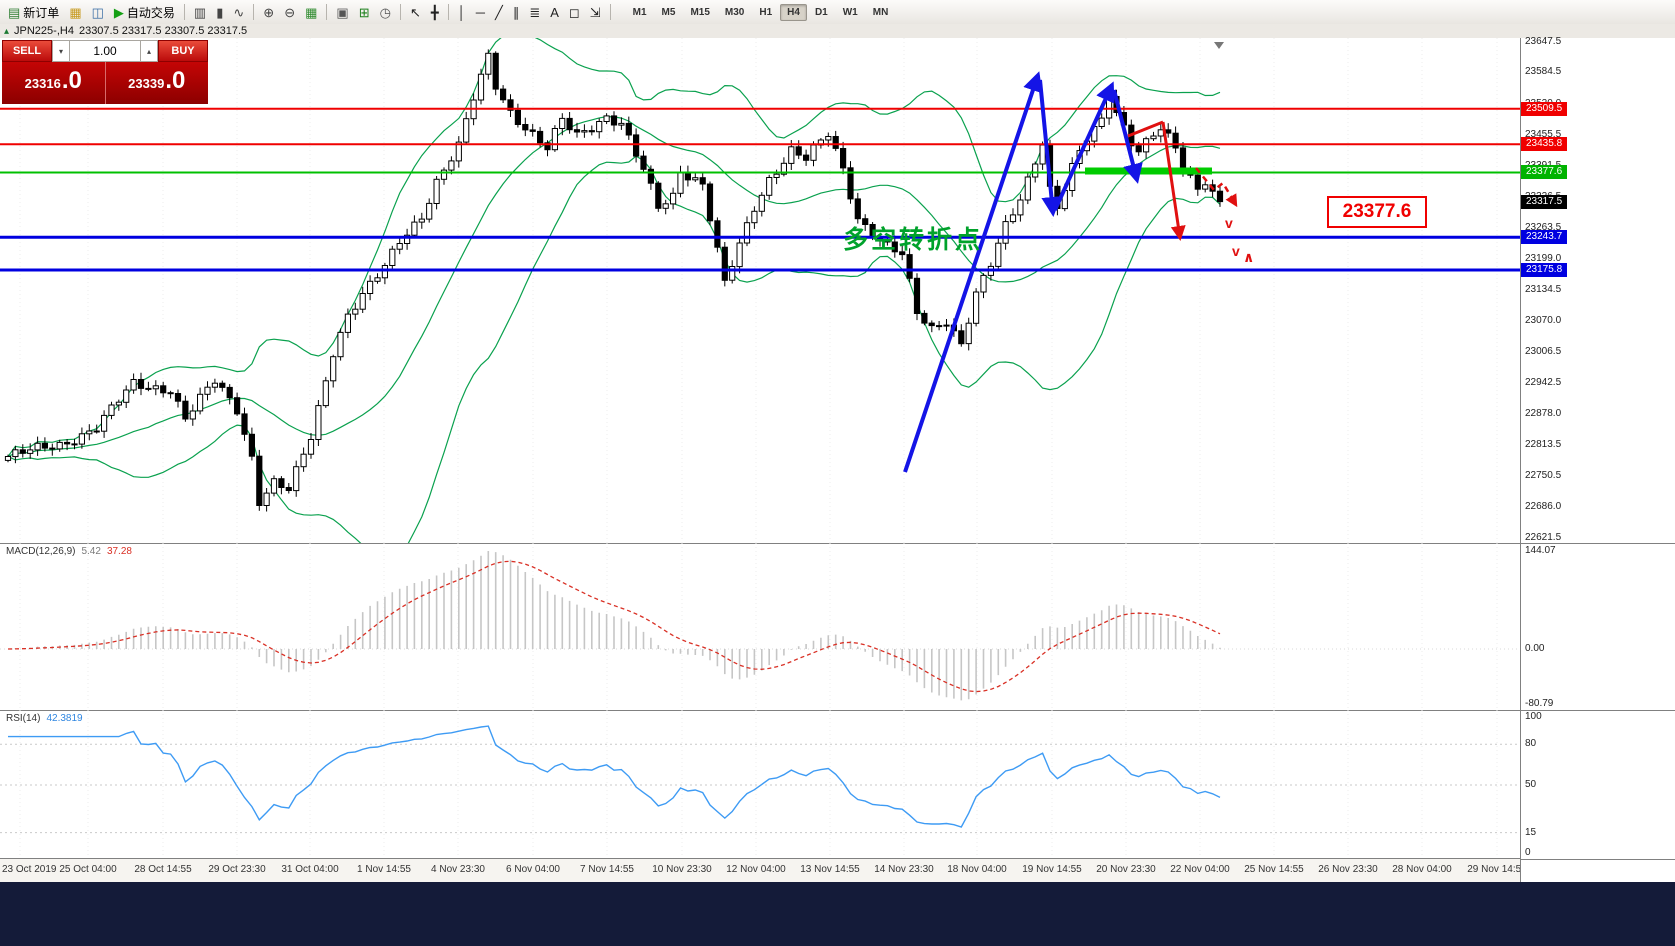  What do you see at coordinates (415, 12) in the screenshot?
I see `cursor-button: ↖` at bounding box center [415, 12].